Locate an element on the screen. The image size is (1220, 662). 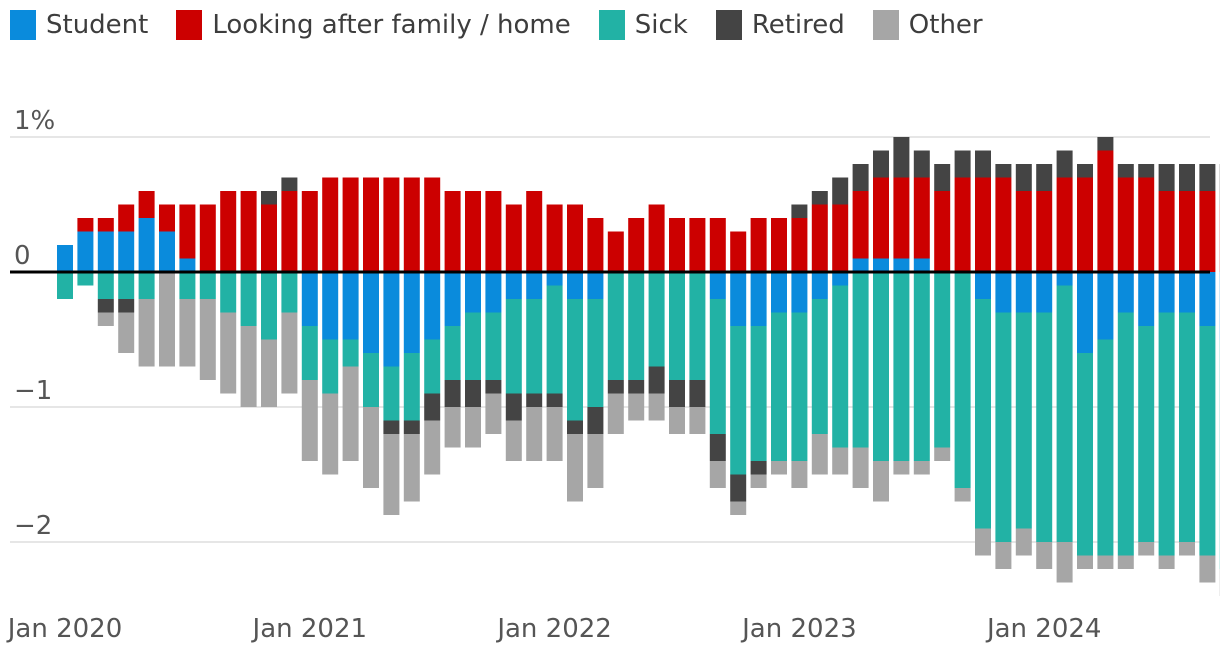
legend-item-retired: Retired is located at coordinates (780, 25).